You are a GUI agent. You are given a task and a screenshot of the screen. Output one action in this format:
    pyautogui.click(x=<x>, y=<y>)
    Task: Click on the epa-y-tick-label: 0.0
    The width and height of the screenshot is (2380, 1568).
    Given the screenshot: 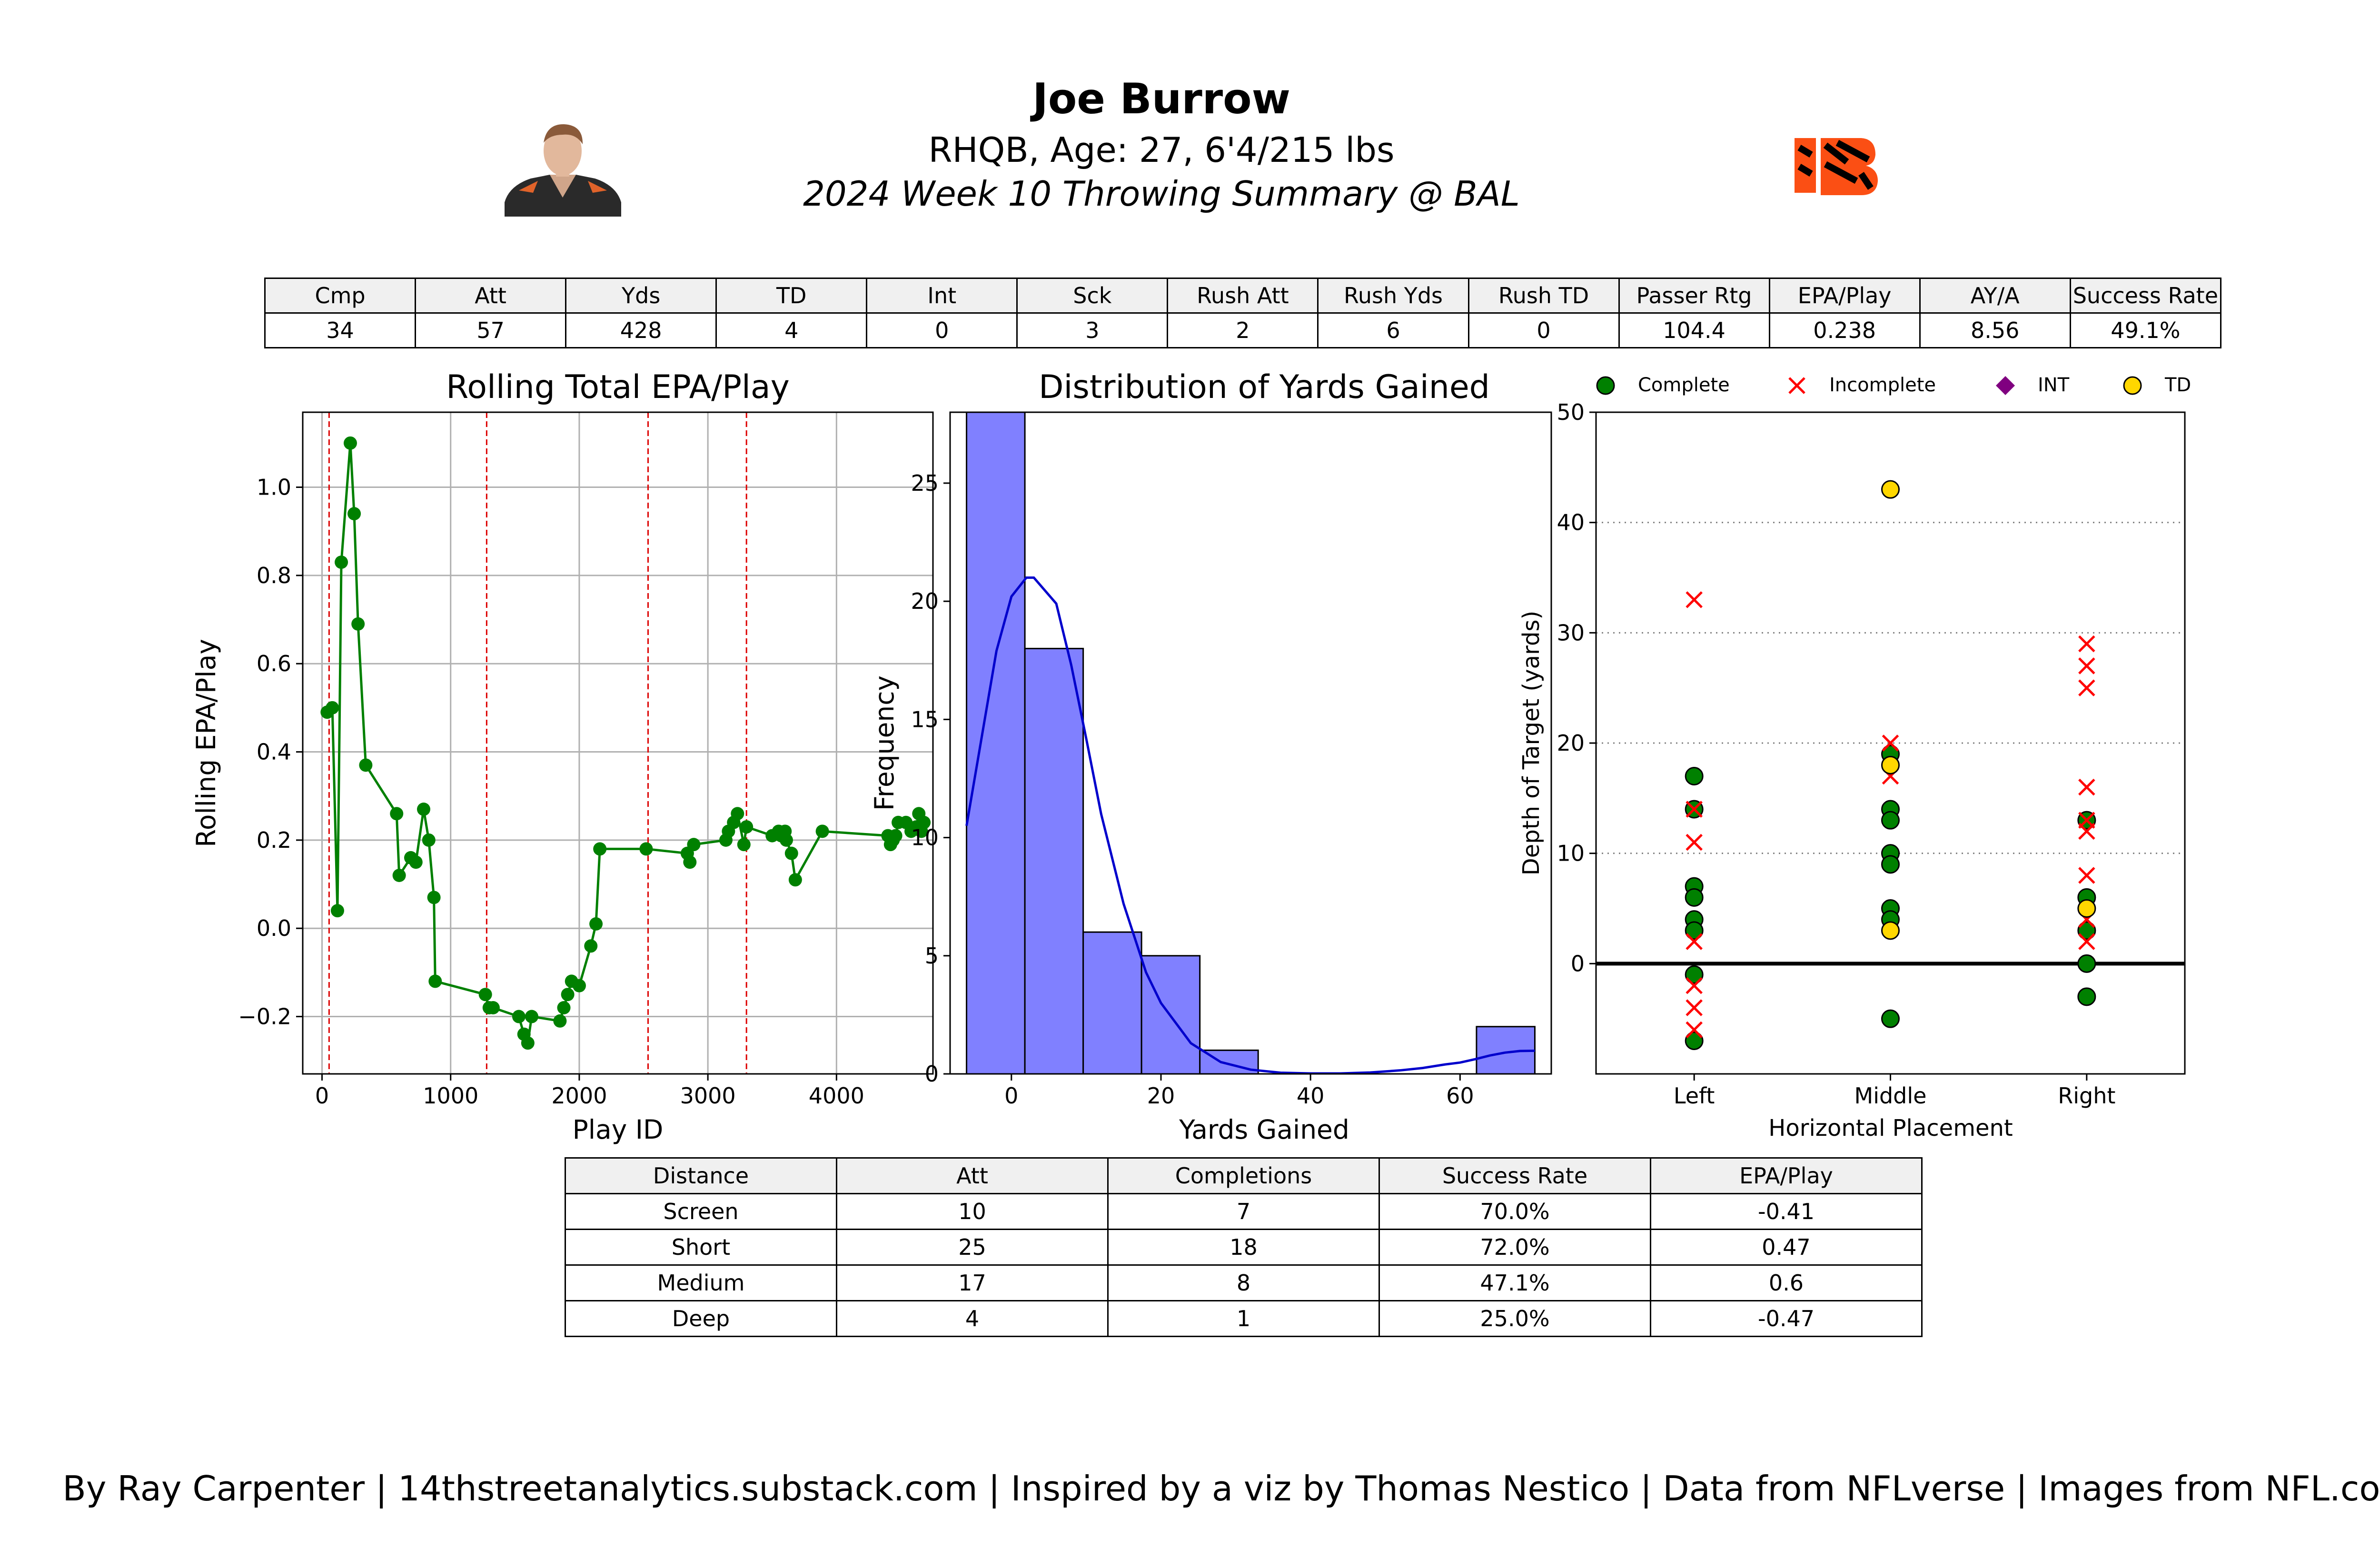 What is the action you would take?
    pyautogui.click(x=274, y=928)
    